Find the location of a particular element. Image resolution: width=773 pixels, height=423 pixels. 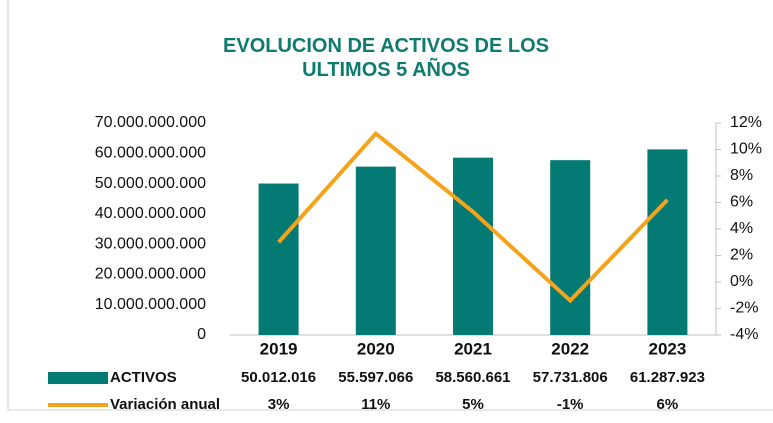

y-tick-label: 10.000.000.000 is located at coordinates (150, 304).